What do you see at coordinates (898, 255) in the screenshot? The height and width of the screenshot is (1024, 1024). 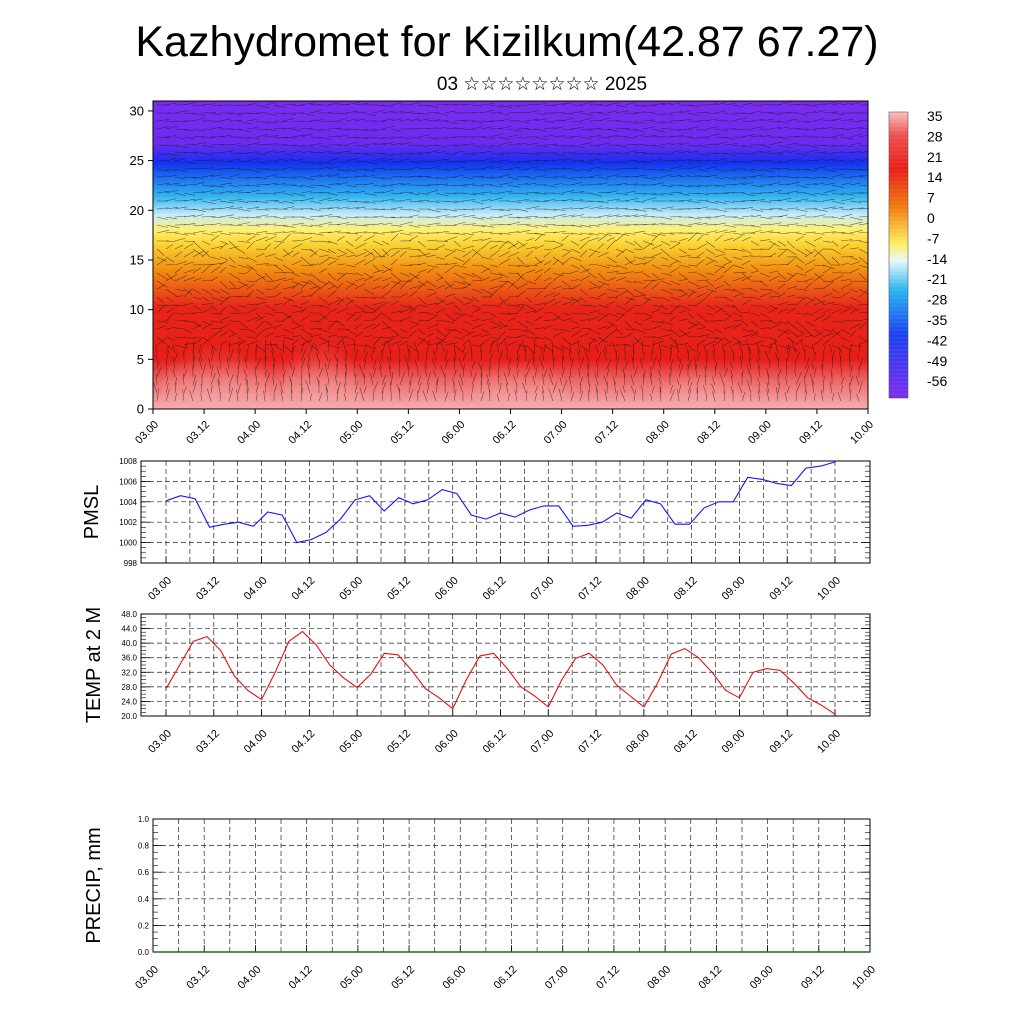 I see `colorbar-ramp` at bounding box center [898, 255].